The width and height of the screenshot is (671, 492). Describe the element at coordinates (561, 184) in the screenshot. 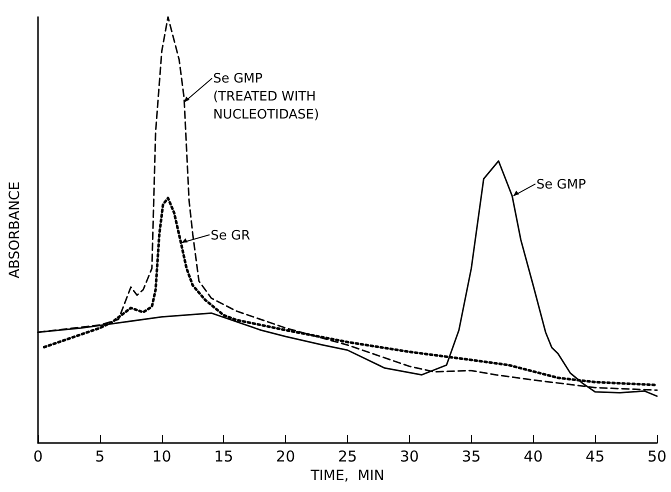

I see `annotation: Se GMP` at that location.